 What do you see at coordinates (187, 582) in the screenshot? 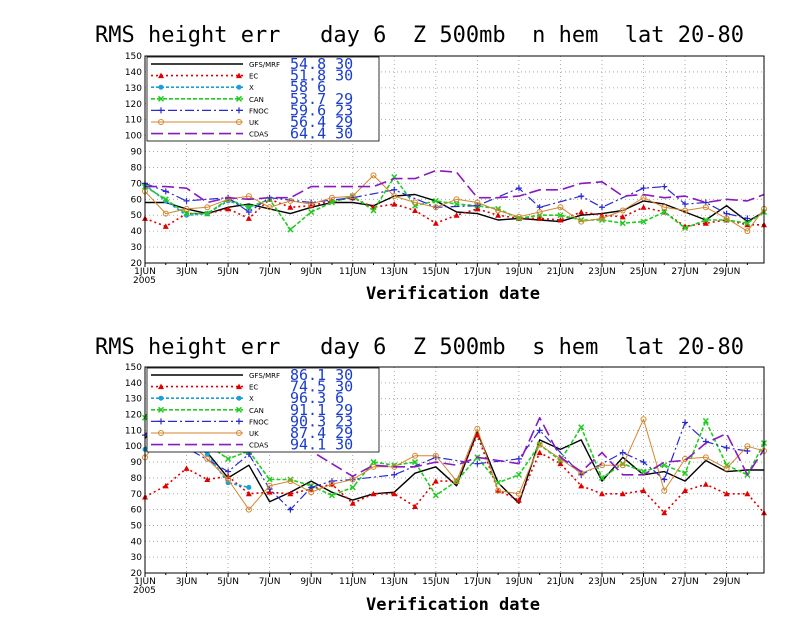
I see `x-tick-bottom-3jun: 3JUN` at bounding box center [187, 582].